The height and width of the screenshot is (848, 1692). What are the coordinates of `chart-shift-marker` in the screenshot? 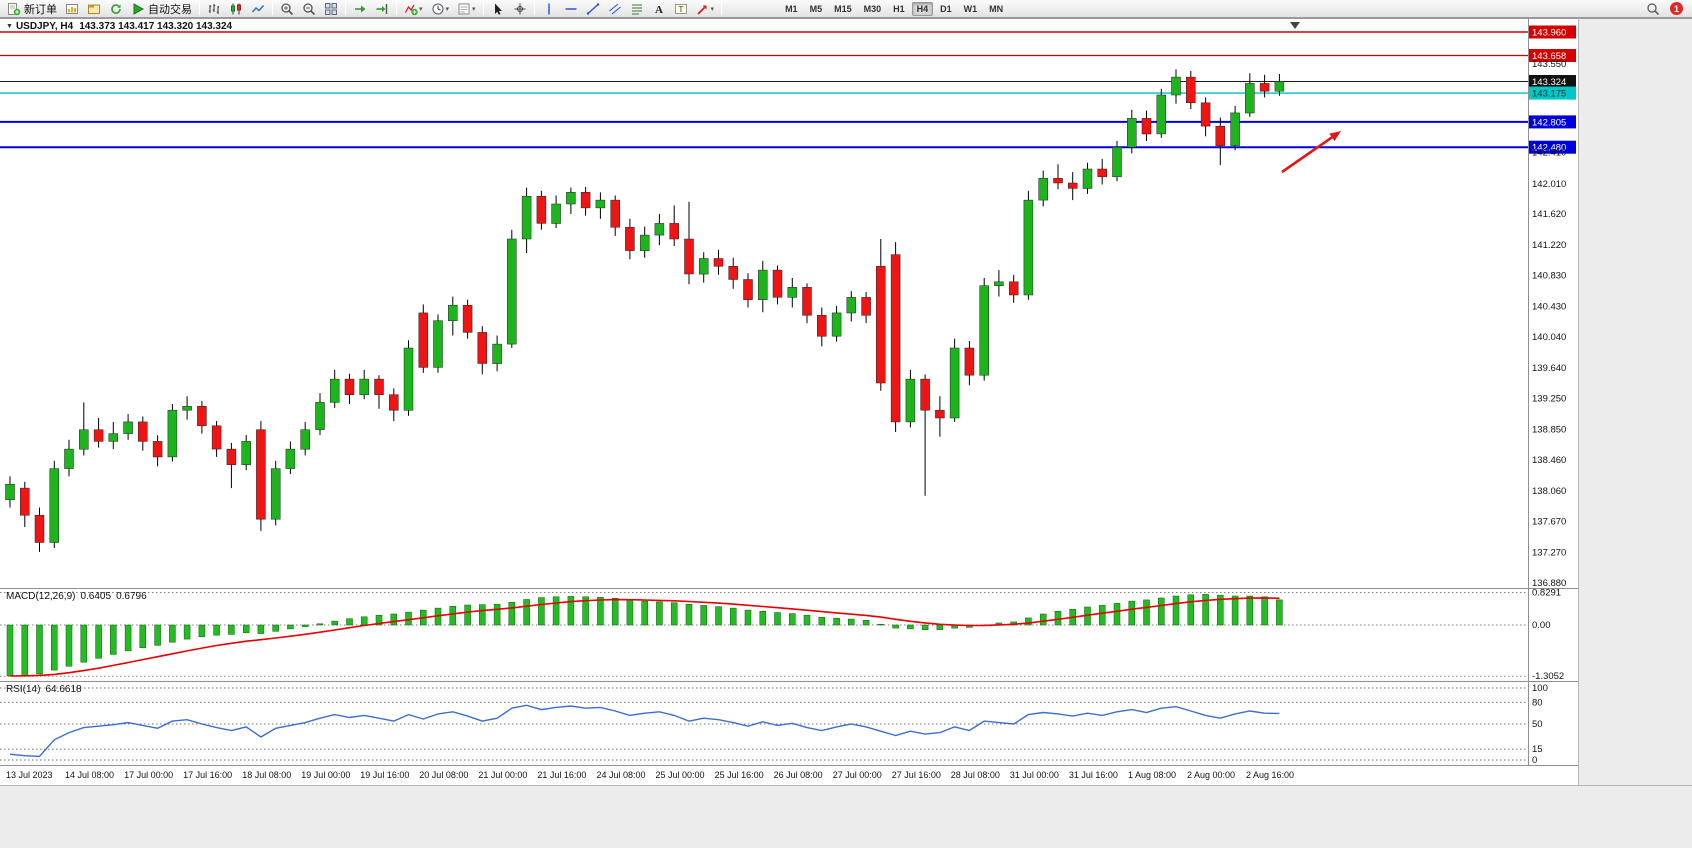 It's located at (1295, 25).